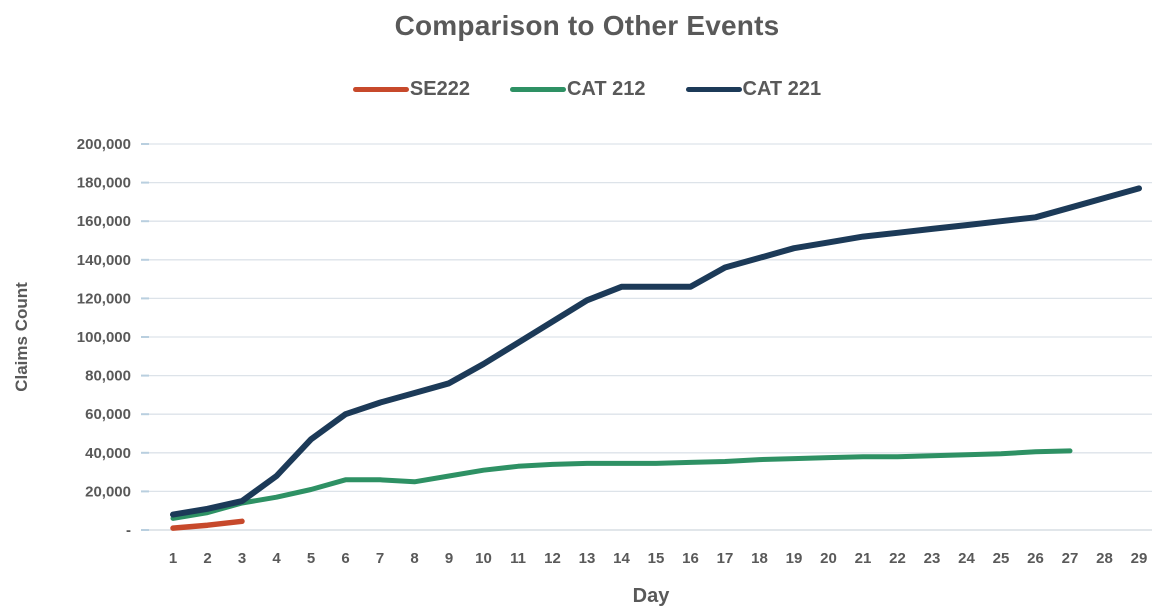 This screenshot has height=616, width=1174. What do you see at coordinates (104, 144) in the screenshot?
I see `y-tick-label: 200,000` at bounding box center [104, 144].